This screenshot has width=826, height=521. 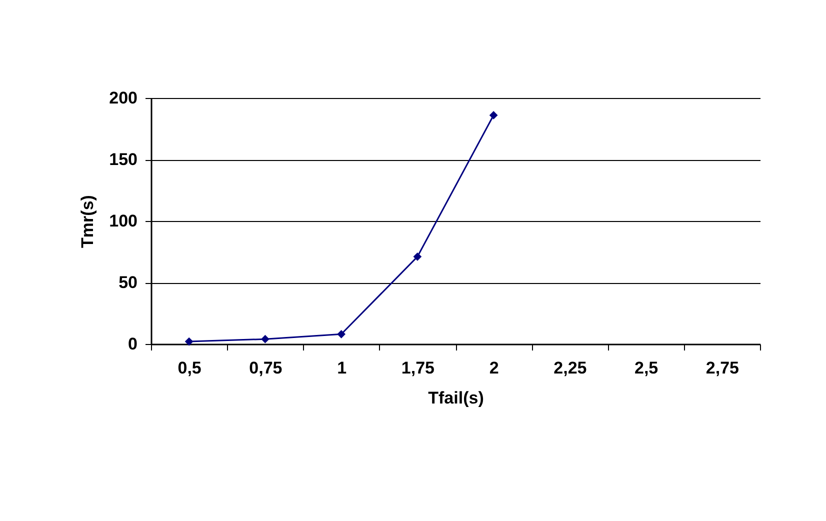 I want to click on y-axis-title: Tmr(s), so click(x=88, y=221).